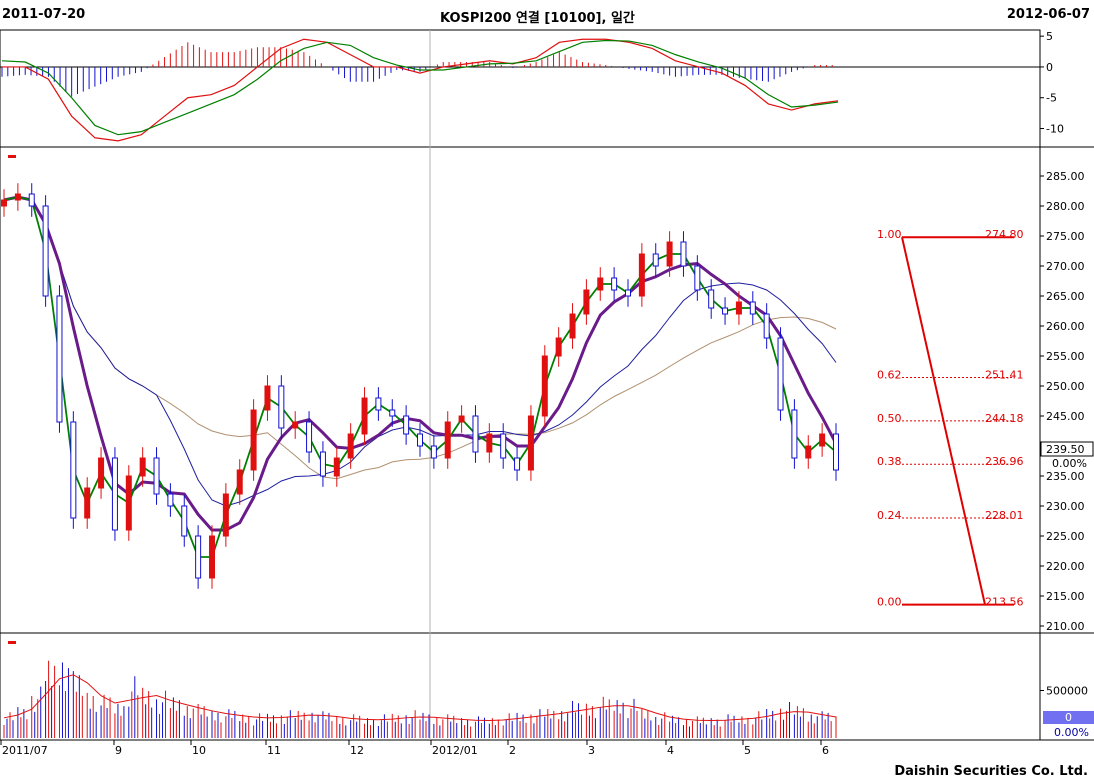 The width and height of the screenshot is (1094, 783). Describe the element at coordinates (670, 750) in the screenshot. I see `x-tick-label: 4` at that location.